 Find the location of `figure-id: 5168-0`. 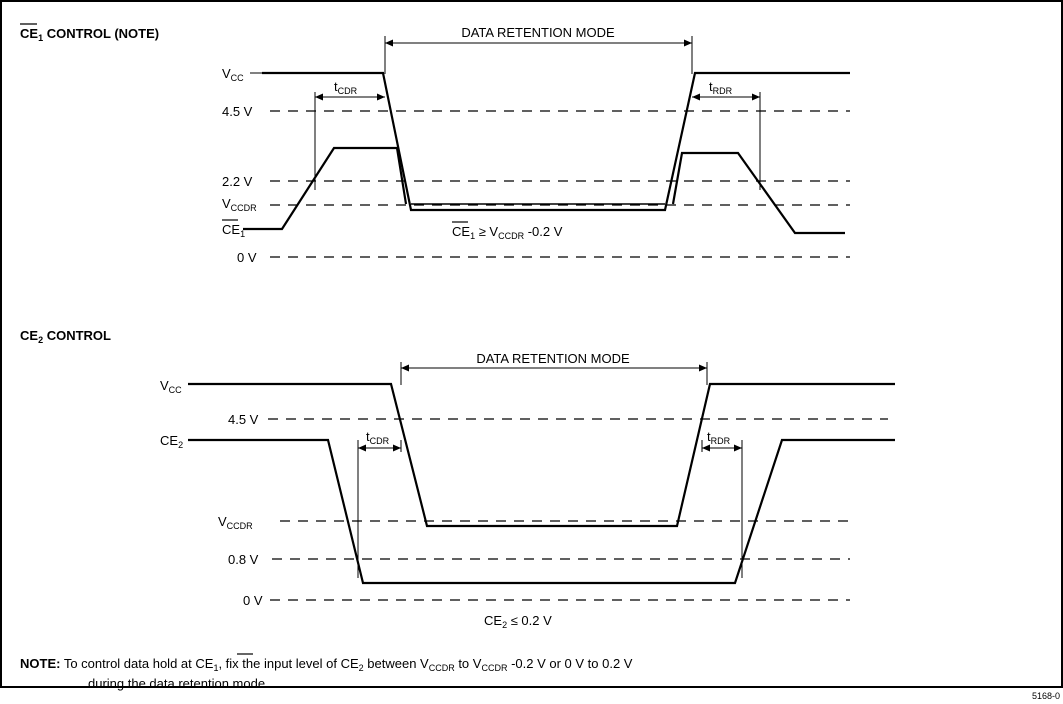

figure-id: 5168-0 is located at coordinates (1046, 696).